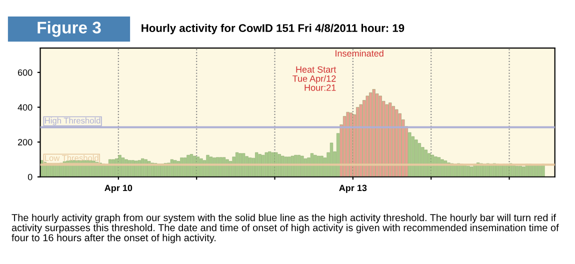 The image size is (575, 264). I want to click on y-tick-label: 200, so click(25, 142).